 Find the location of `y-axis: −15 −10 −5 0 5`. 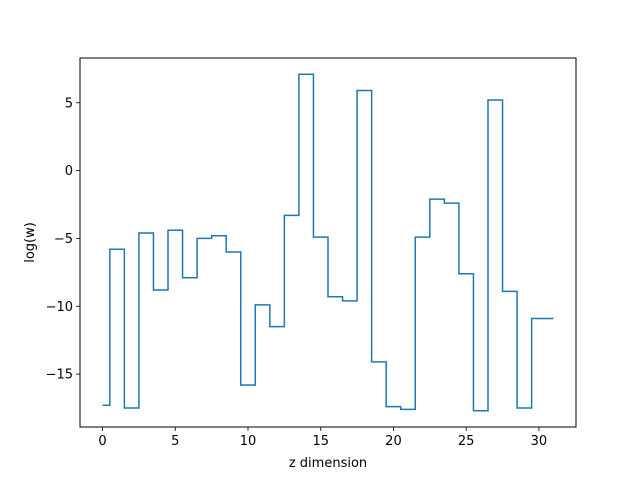

y-axis: −15 −10 −5 0 5 is located at coordinates (63, 239).